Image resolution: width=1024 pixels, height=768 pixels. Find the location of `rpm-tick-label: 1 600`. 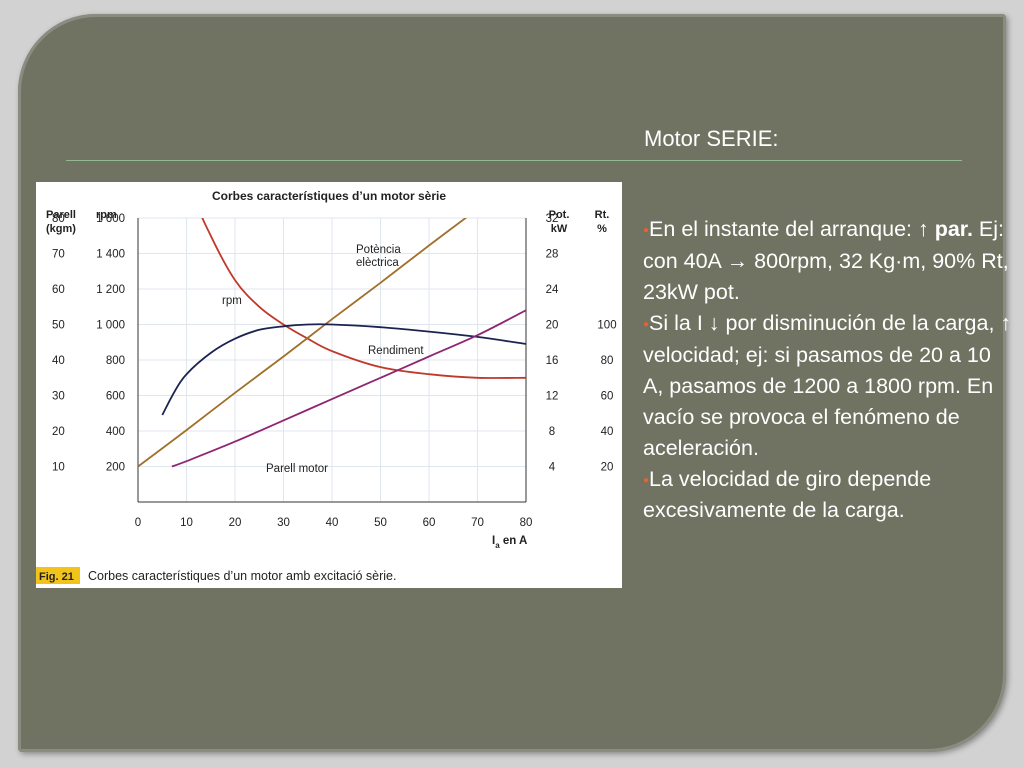

rpm-tick-label: 1 600 is located at coordinates (110, 219).